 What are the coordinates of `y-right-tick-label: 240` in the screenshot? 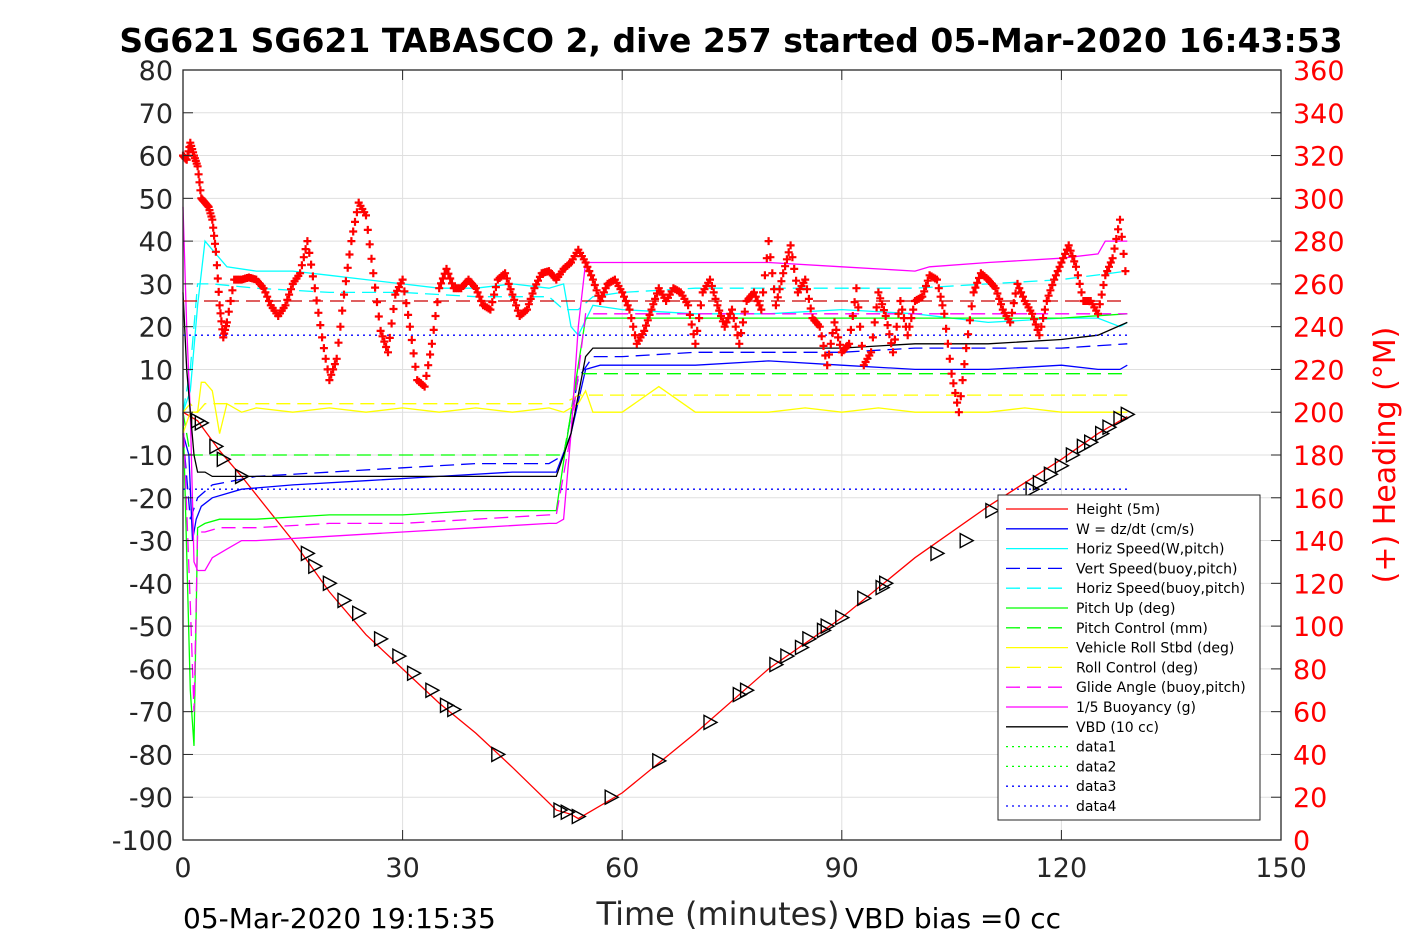 It's located at (1319, 328).